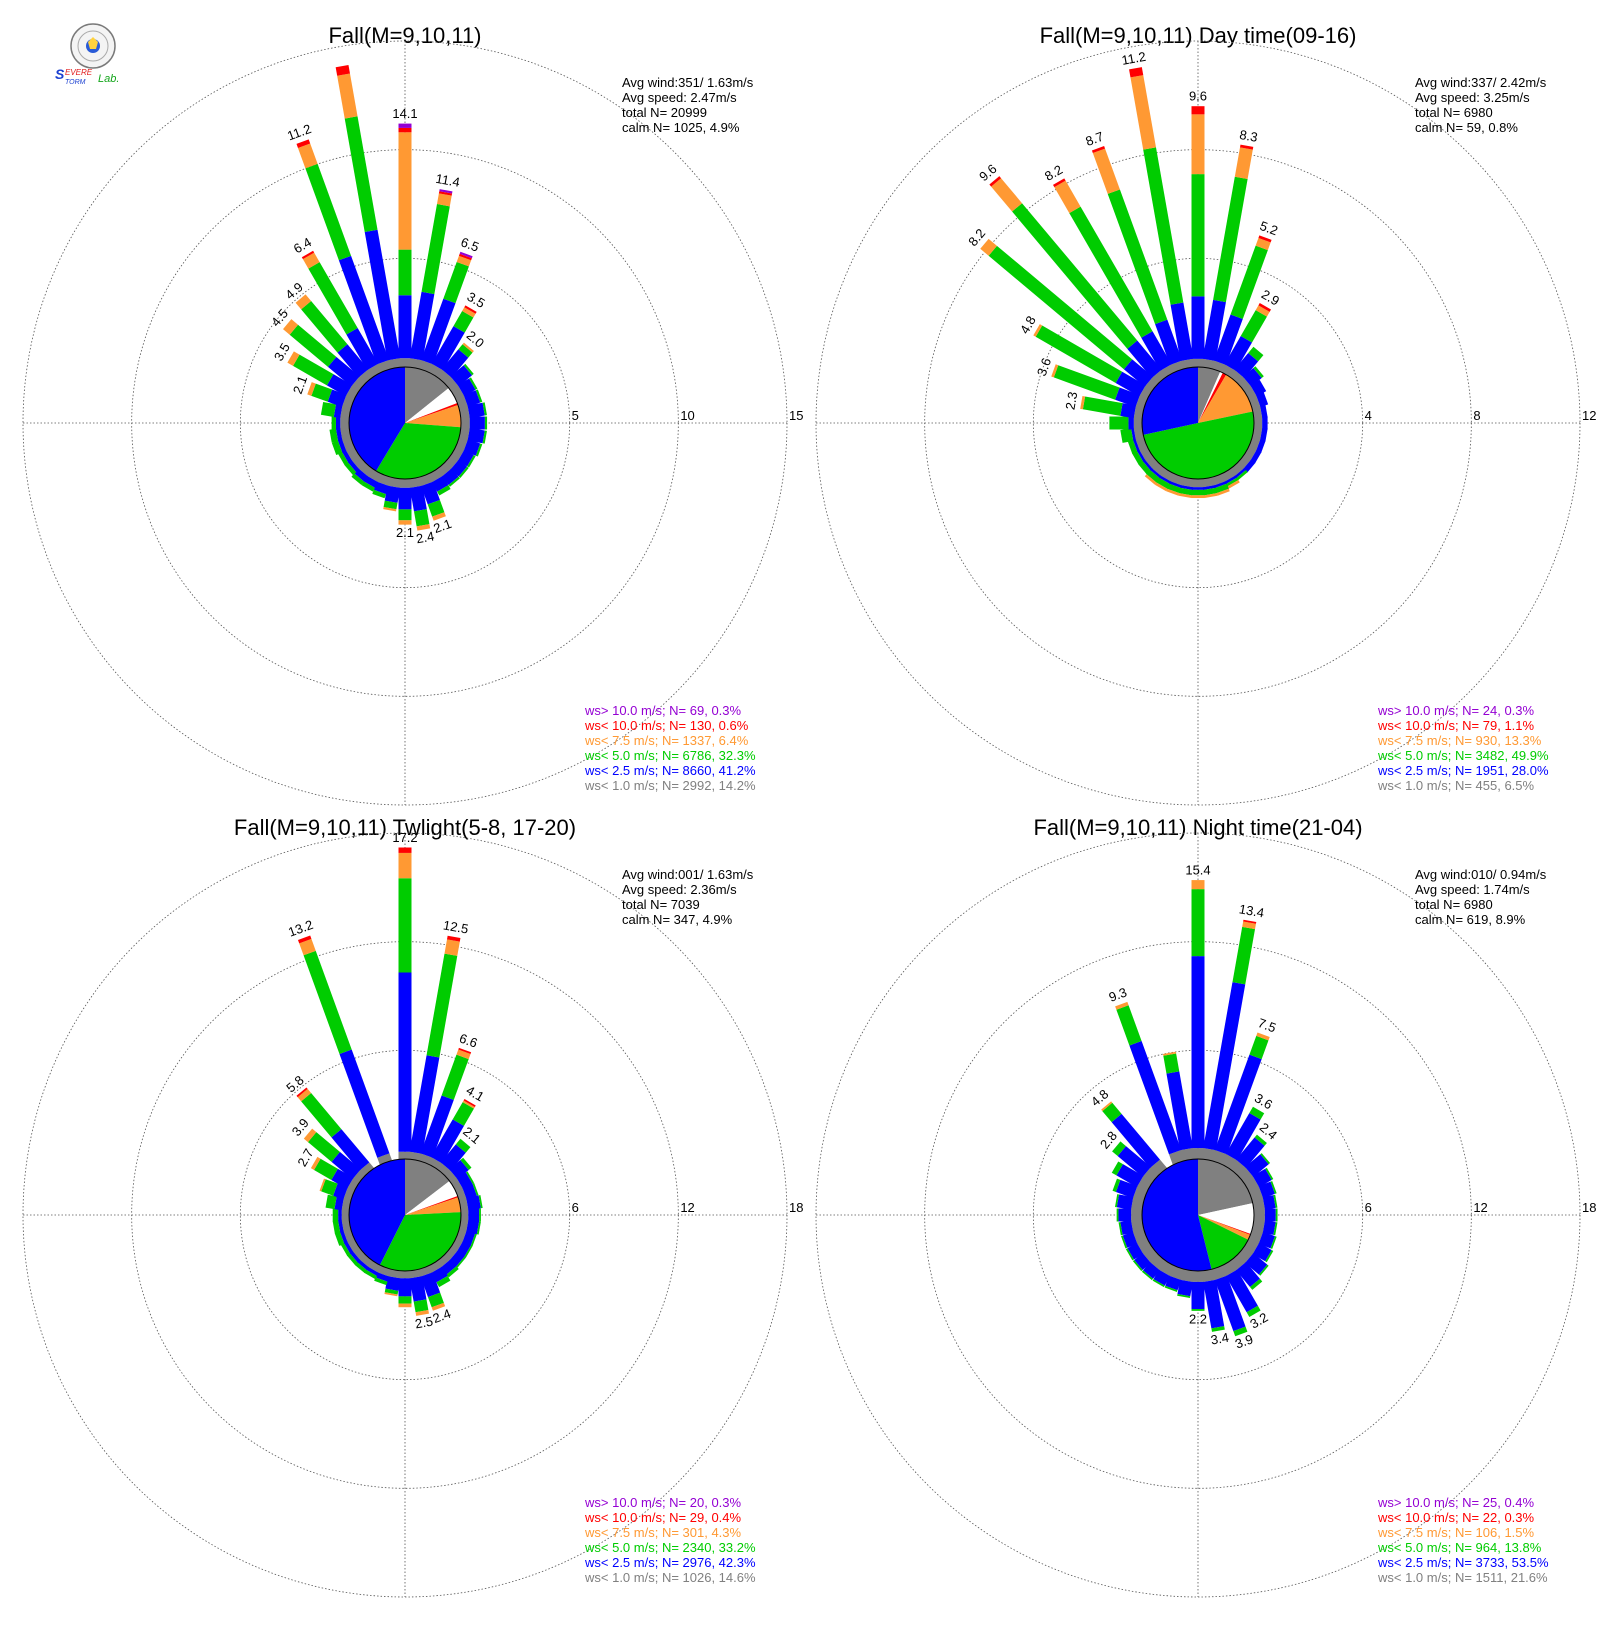 This screenshot has width=1620, height=1645. Describe the element at coordinates (1456, 1502) in the screenshot. I see `legend-entry-gt10: ws> 10.0 m/s; N= 25, 0.4%` at that location.